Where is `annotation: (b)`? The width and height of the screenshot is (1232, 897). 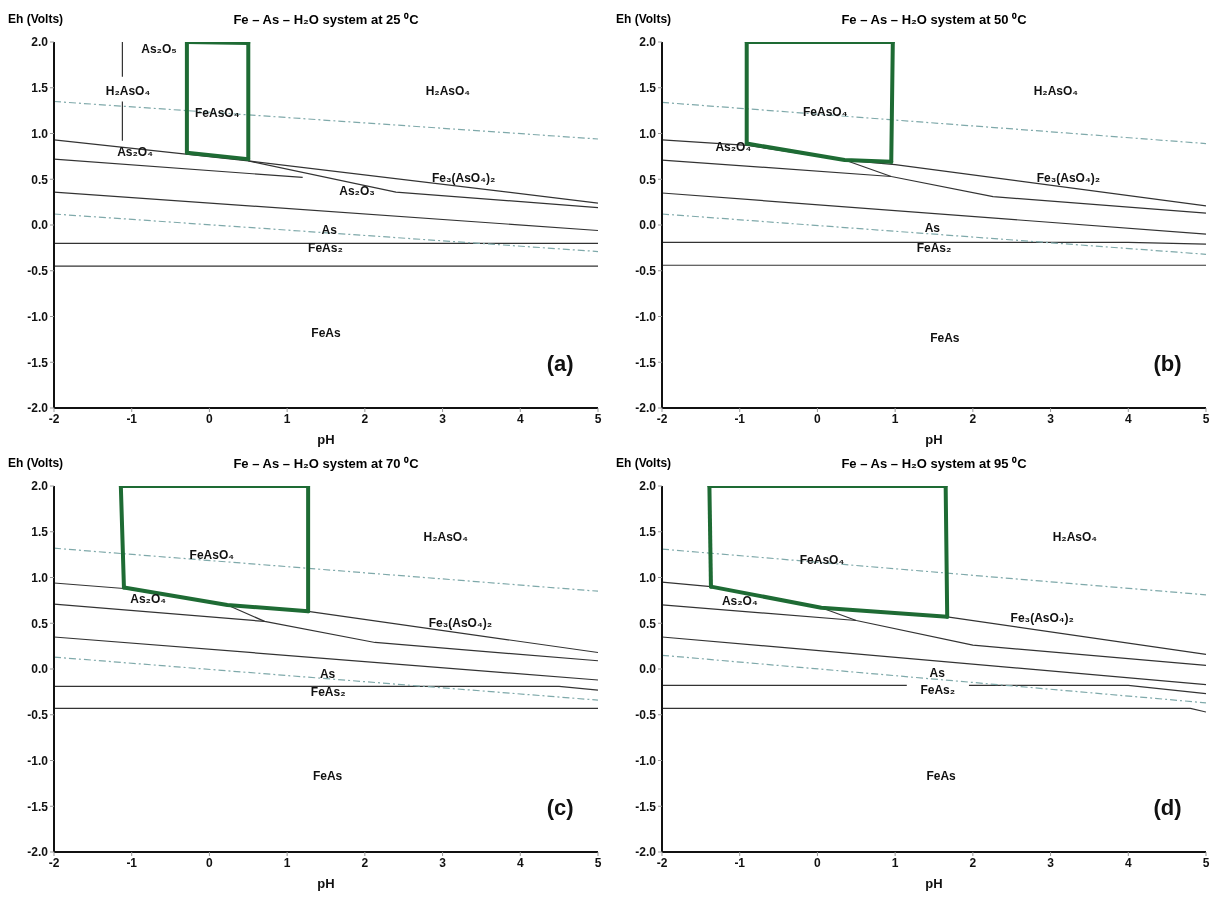
annotation: (b) is located at coordinates (1167, 364).